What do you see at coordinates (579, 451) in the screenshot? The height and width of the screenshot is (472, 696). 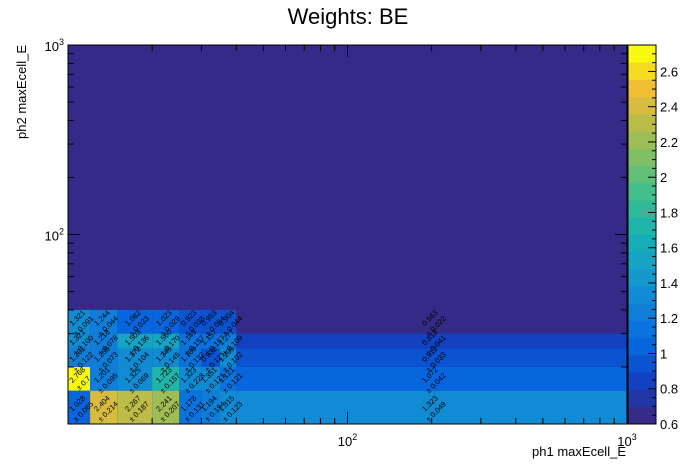 I see `x-axis-title: ph1 maxEcell_E` at bounding box center [579, 451].